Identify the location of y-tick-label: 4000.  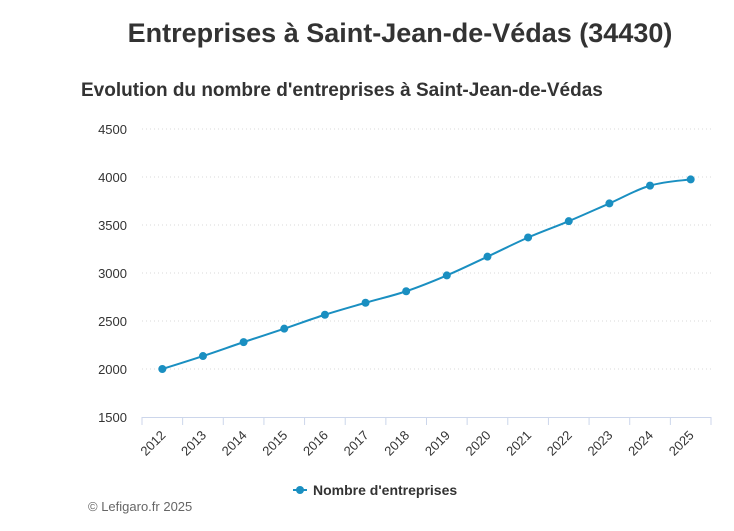
(112, 177).